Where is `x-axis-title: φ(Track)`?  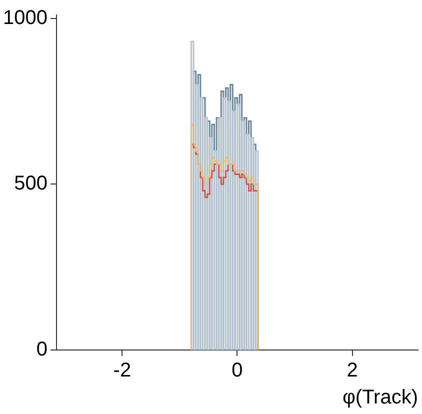 x-axis-title: φ(Track) is located at coordinates (380, 397).